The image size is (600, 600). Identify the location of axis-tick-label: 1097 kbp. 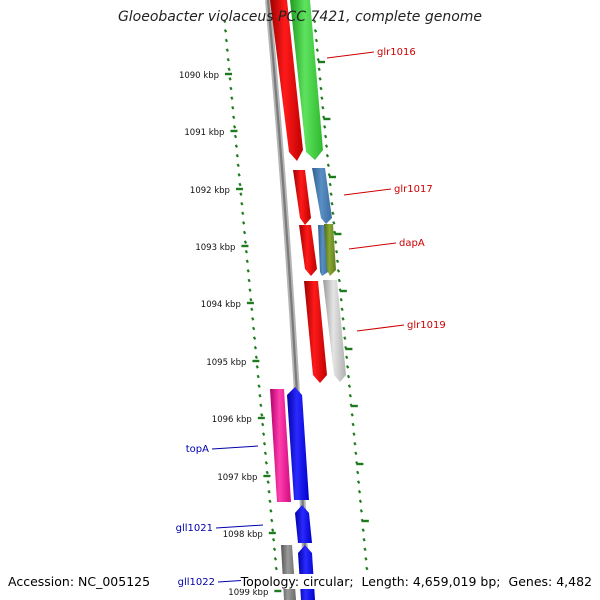
(237, 478).